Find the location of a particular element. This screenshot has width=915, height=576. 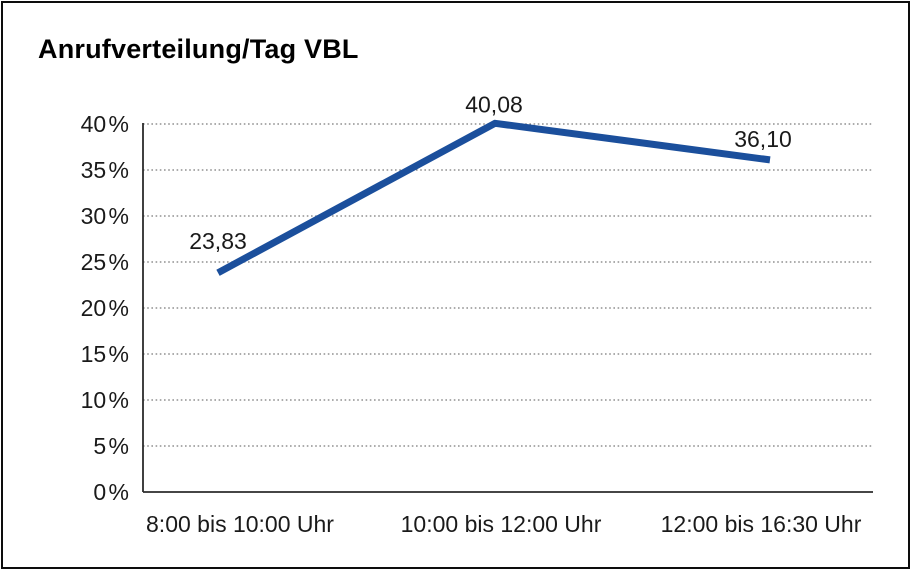

y-tick-label: 5 % is located at coordinates (111, 446).